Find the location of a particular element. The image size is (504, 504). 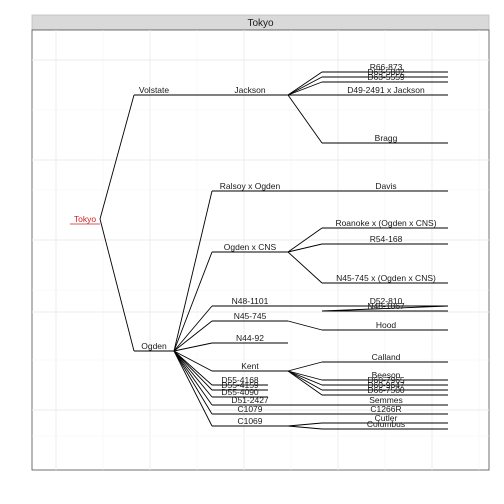

node-label-c1266r: C1266R is located at coordinates (385, 409).